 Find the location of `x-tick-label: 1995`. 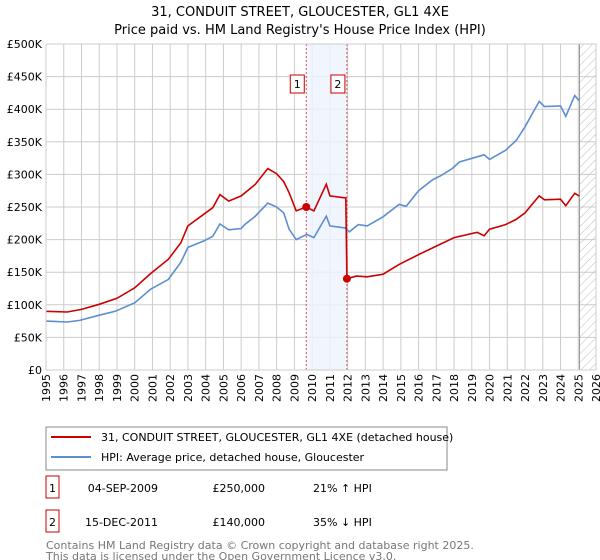

x-tick-label: 1995 is located at coordinates (46, 388).